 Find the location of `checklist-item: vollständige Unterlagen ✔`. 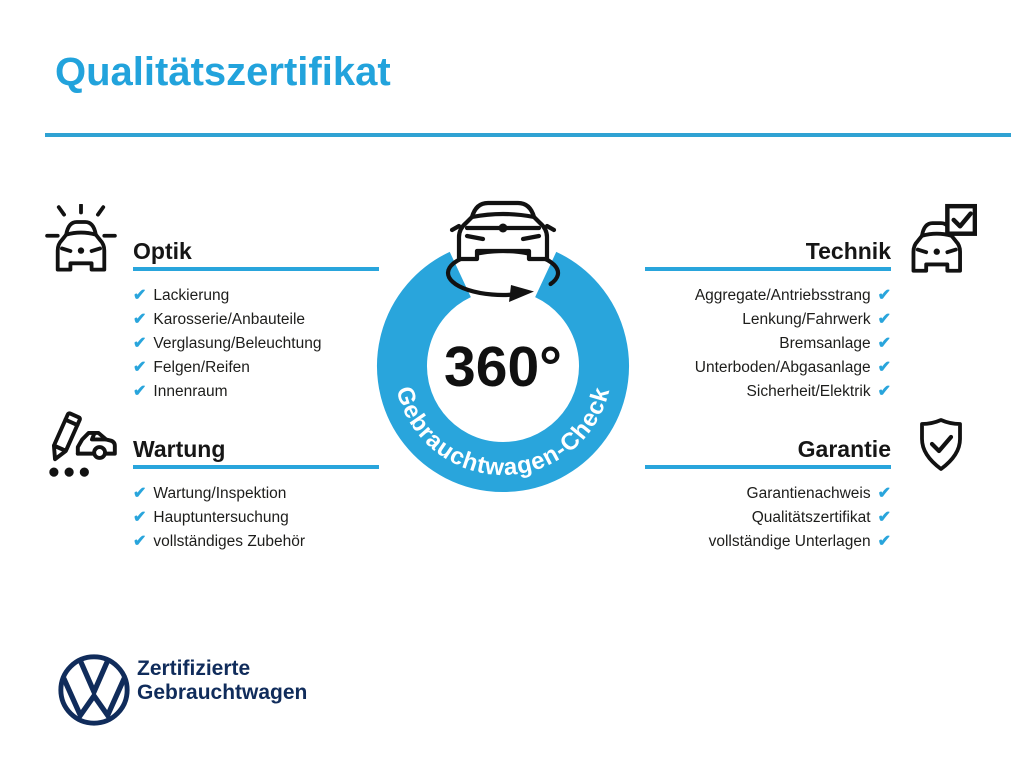

checklist-item: vollständige Unterlagen ✔ is located at coordinates (768, 542).